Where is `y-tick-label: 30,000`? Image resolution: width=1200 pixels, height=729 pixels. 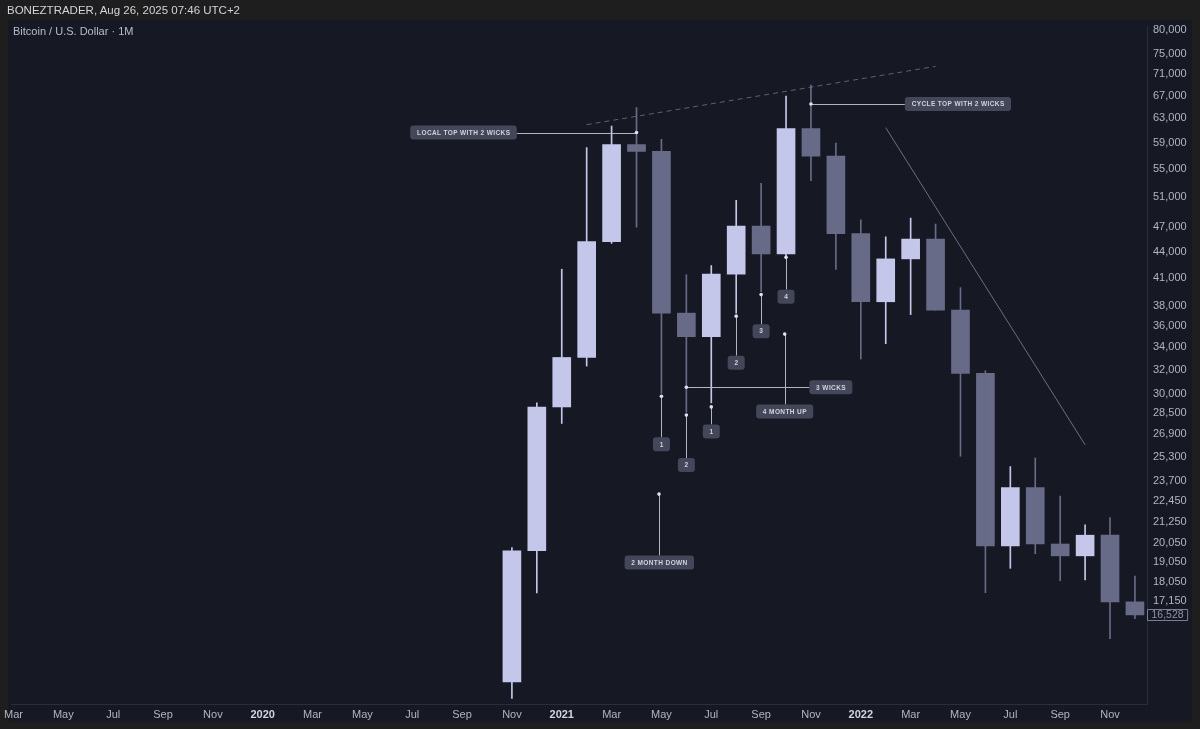 y-tick-label: 30,000 is located at coordinates (1170, 392).